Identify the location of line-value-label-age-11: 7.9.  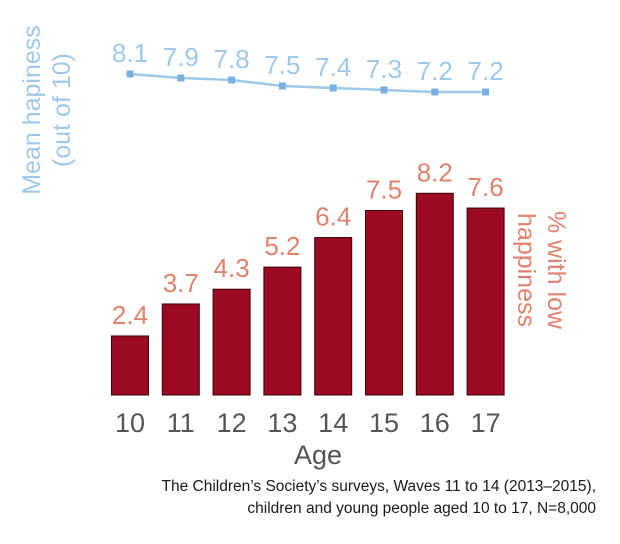
(181, 57).